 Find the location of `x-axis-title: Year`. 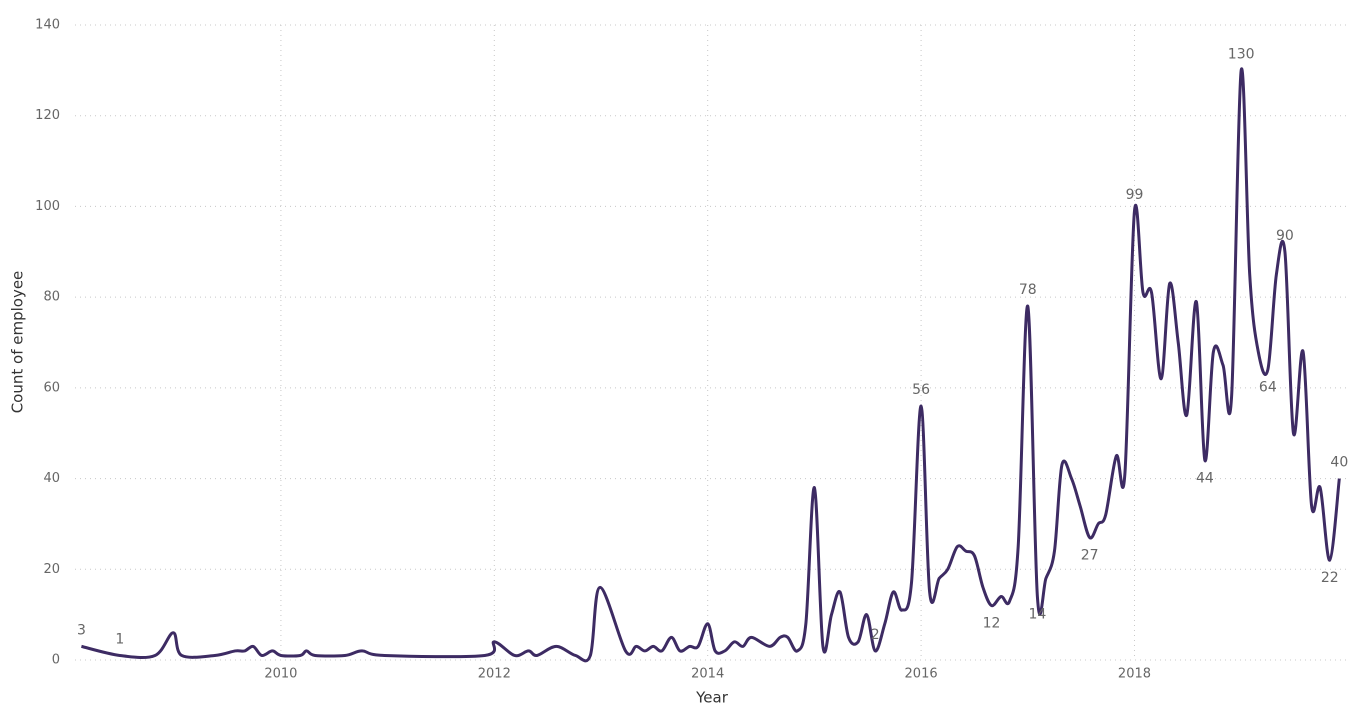

x-axis-title: Year is located at coordinates (712, 698).